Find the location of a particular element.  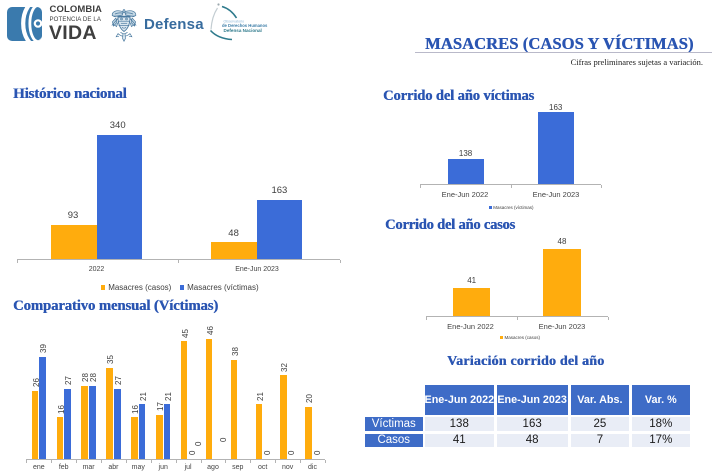

svg-text: Defensa Nacional is located at coordinates (243, 30).